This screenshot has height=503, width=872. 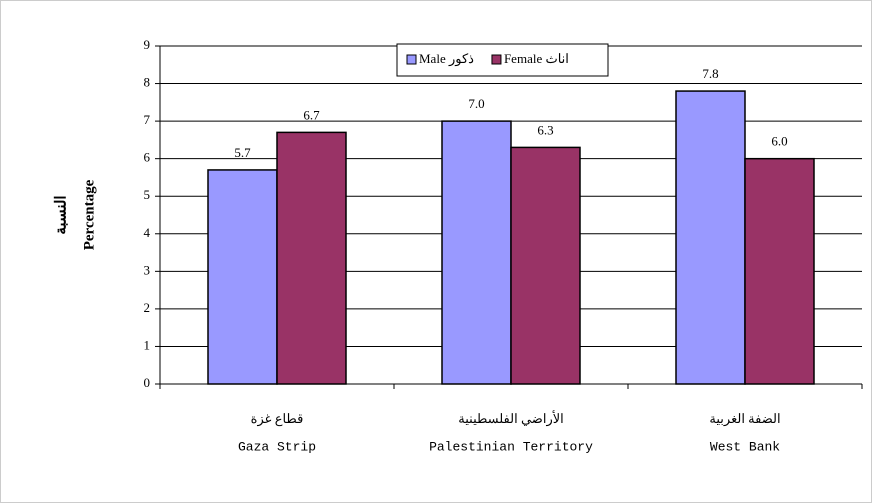 I want to click on legend-label: Male ذكور, so click(x=446, y=59).